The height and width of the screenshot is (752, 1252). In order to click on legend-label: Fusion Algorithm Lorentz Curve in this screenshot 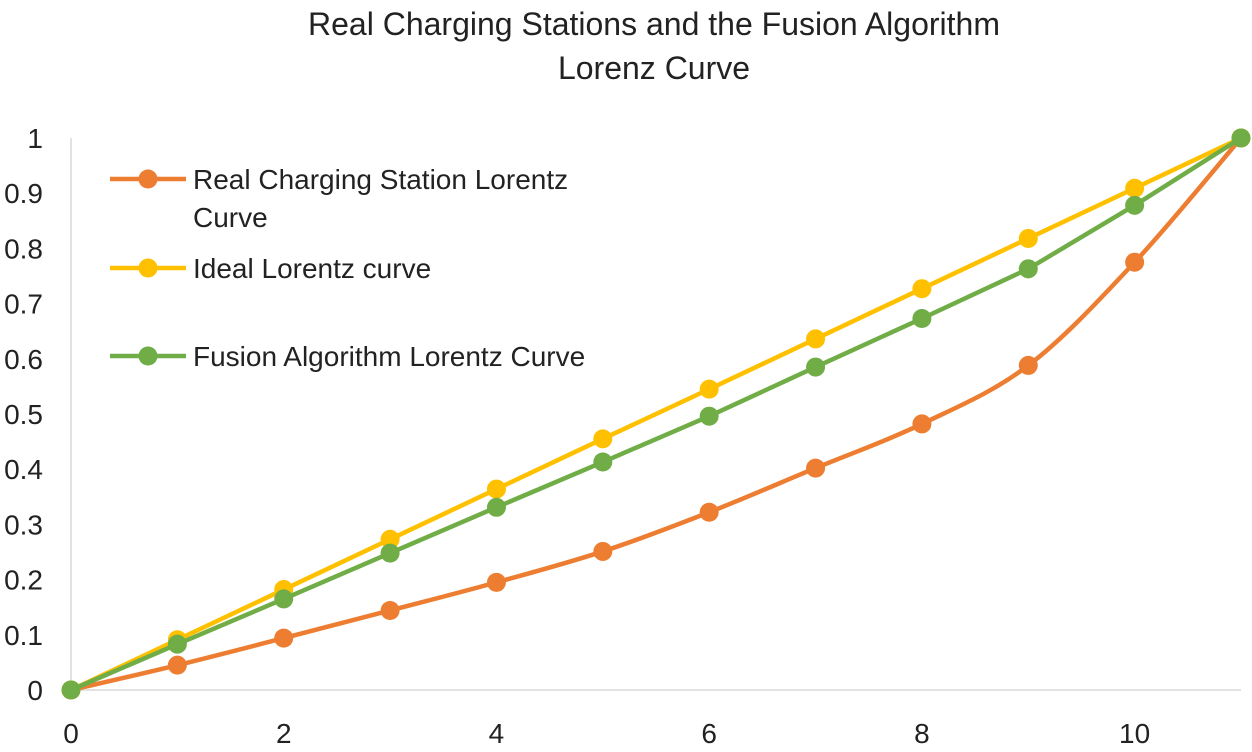, I will do `click(389, 356)`.